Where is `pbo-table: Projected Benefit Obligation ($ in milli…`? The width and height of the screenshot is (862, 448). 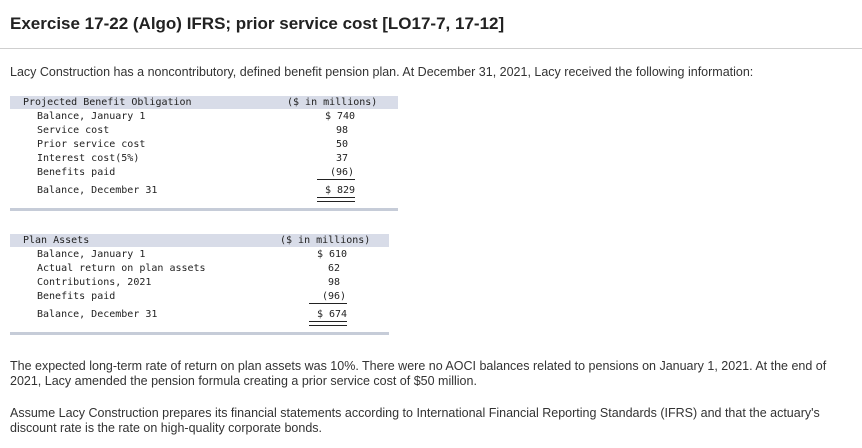
pbo-table: Projected Benefit Obligation ($ in milli… is located at coordinates (204, 155).